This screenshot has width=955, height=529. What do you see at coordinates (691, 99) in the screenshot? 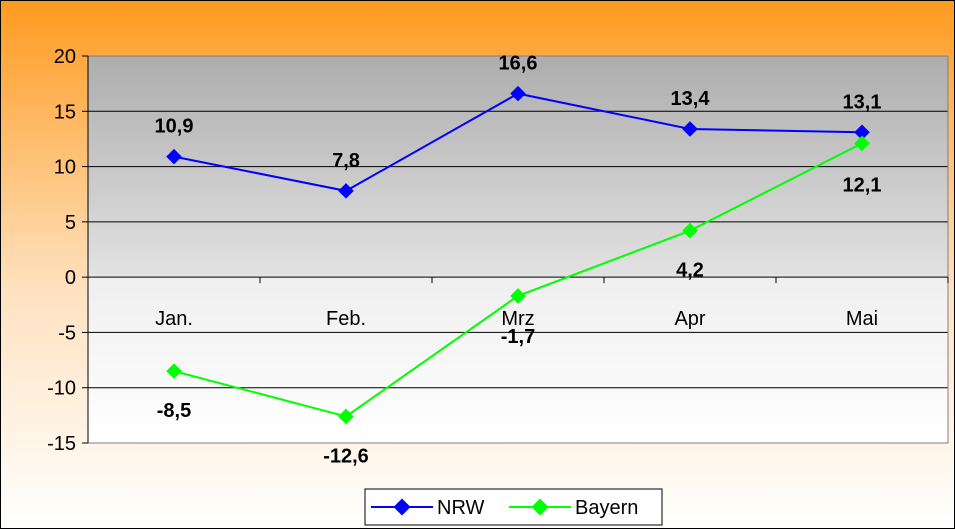
I see `data-label-nrw: 13,4` at bounding box center [691, 99].